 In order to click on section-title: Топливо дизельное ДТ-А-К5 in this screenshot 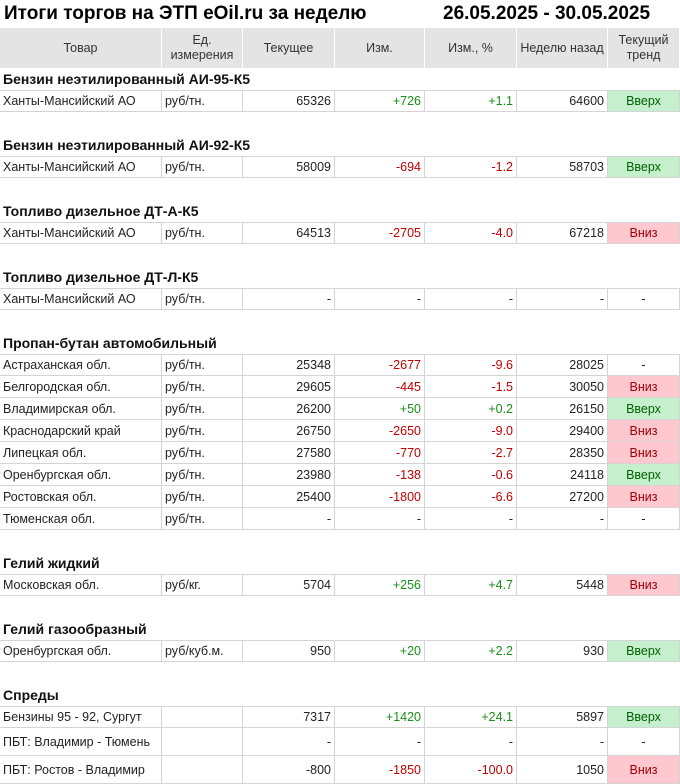, I will do `click(101, 211)`.